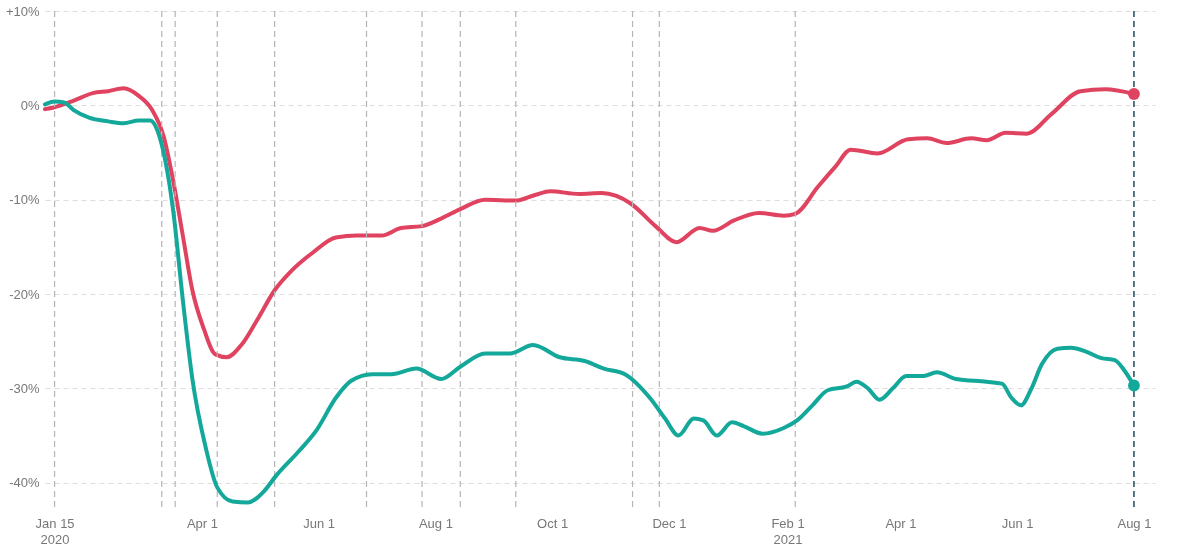 The height and width of the screenshot is (559, 1177). I want to click on x-tick-label: Oct 1, so click(553, 523).